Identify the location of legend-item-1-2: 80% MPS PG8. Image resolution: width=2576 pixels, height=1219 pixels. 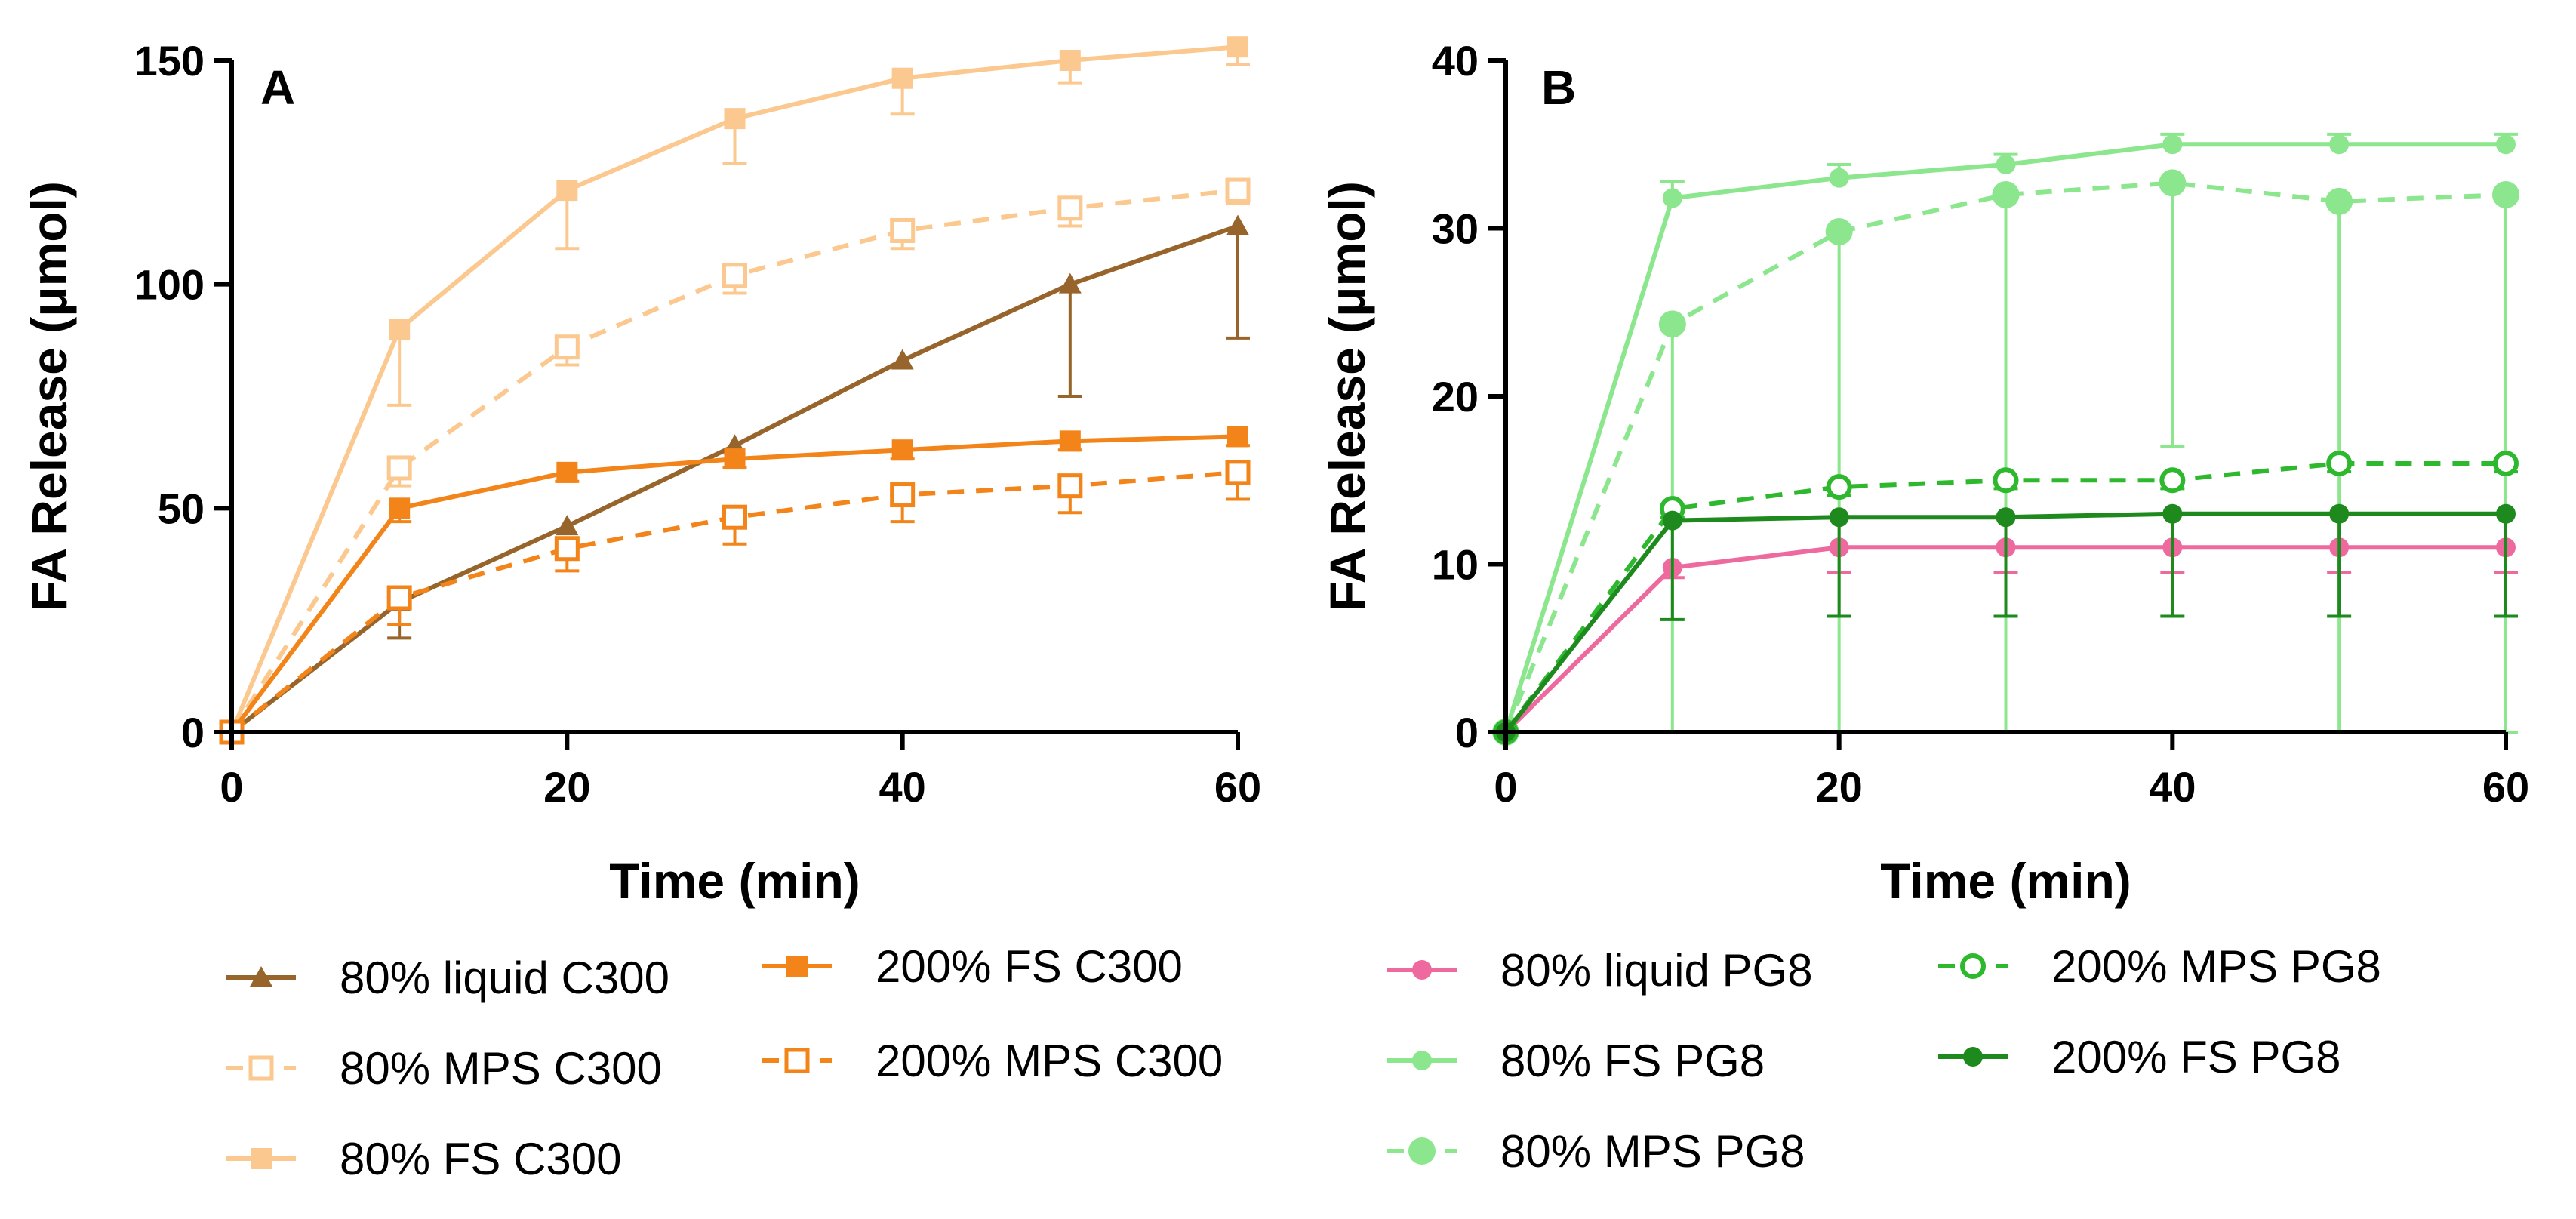
(1596, 1151).